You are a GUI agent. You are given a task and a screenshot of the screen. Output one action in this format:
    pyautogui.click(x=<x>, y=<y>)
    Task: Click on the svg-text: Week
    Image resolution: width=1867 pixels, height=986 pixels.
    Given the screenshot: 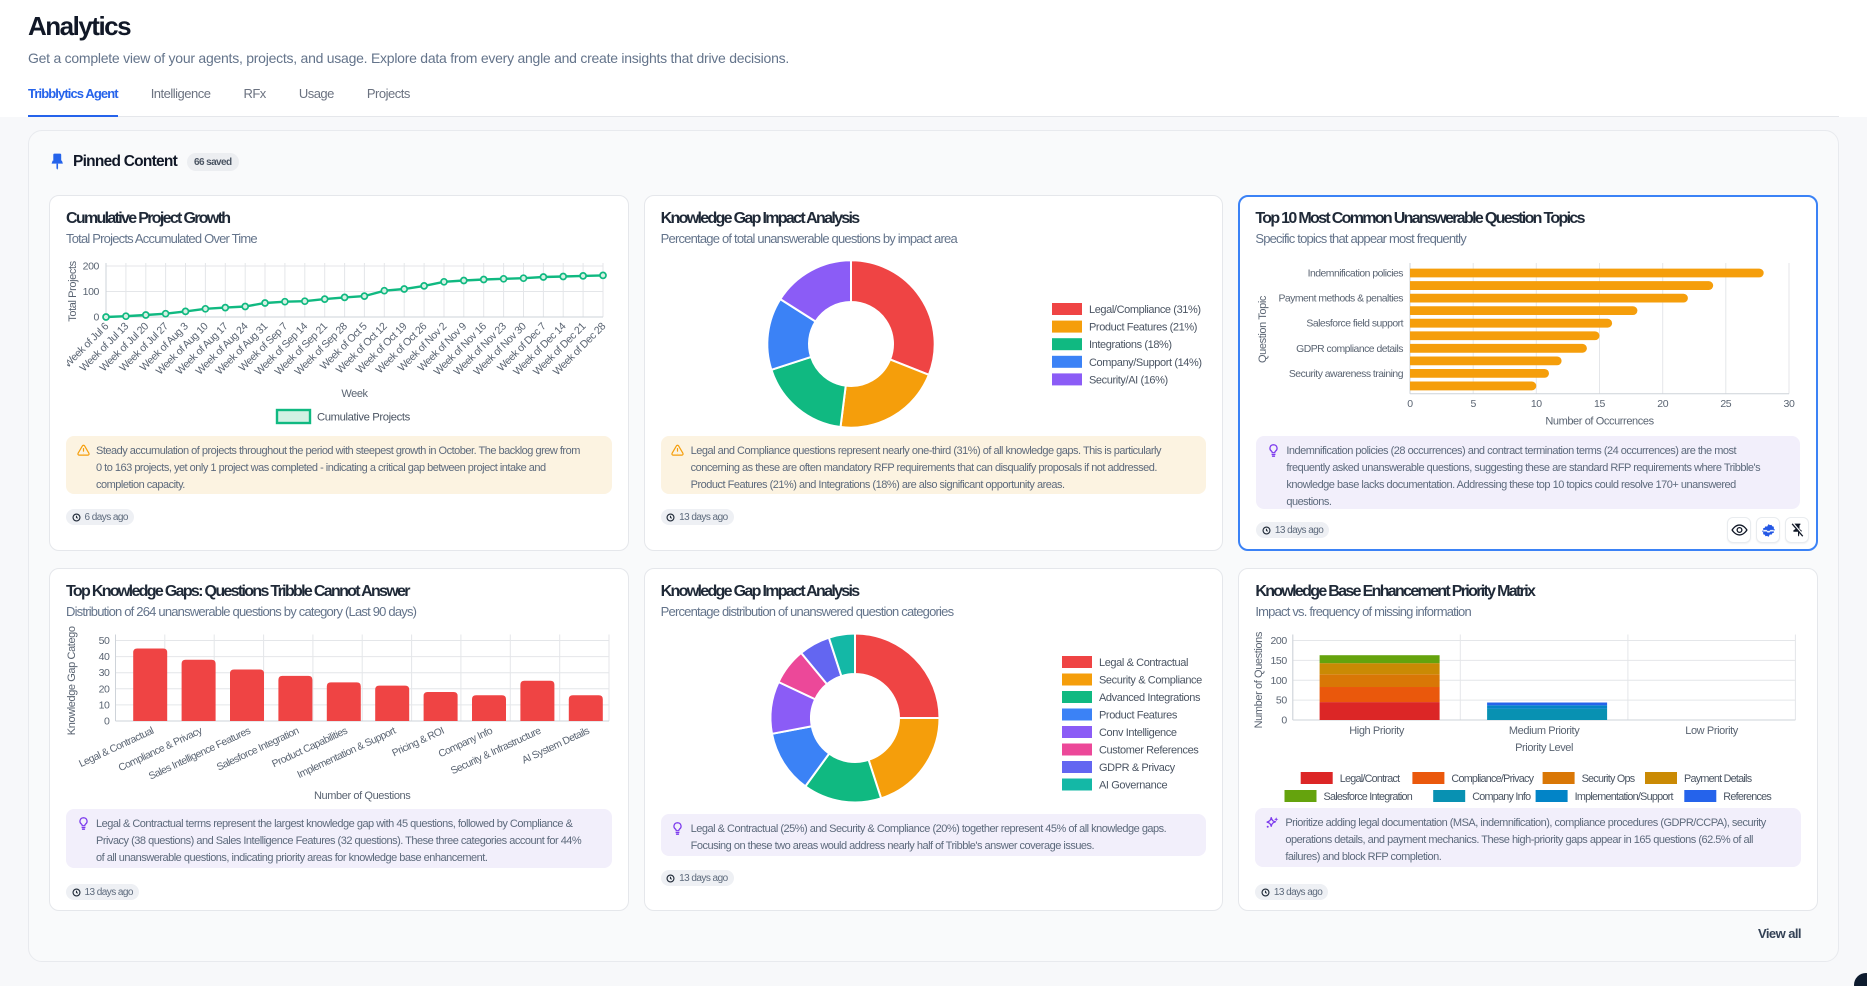 What is the action you would take?
    pyautogui.click(x=354, y=394)
    